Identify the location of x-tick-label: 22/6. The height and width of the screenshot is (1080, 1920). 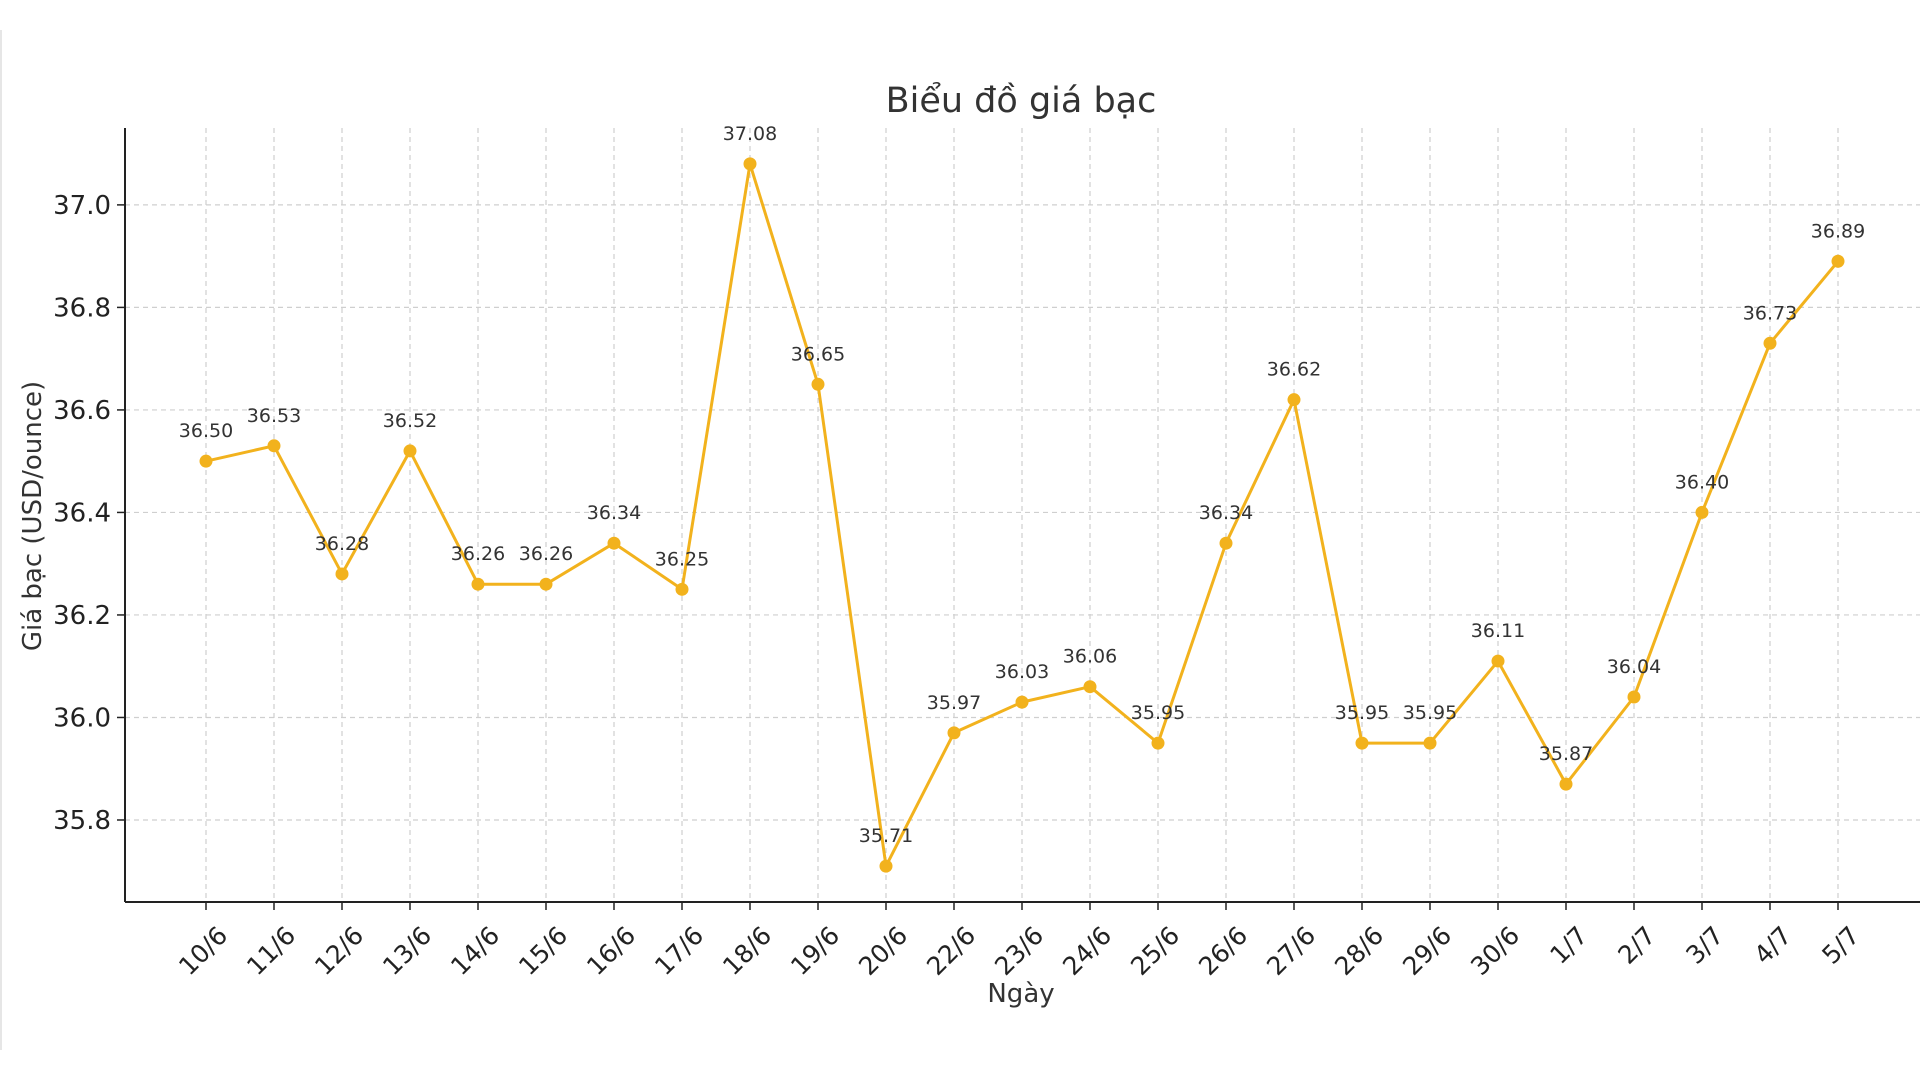
(951, 951).